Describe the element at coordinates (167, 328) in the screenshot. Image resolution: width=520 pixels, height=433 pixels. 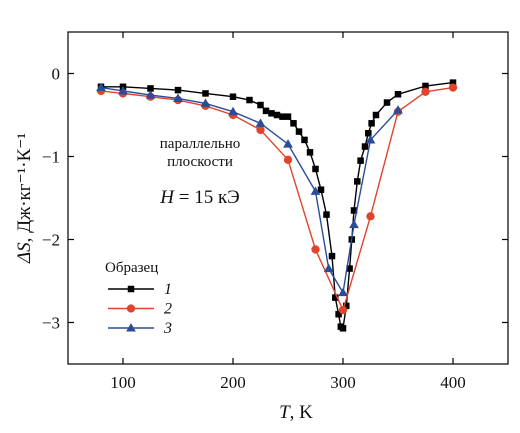
I see `legend-label: 3` at that location.